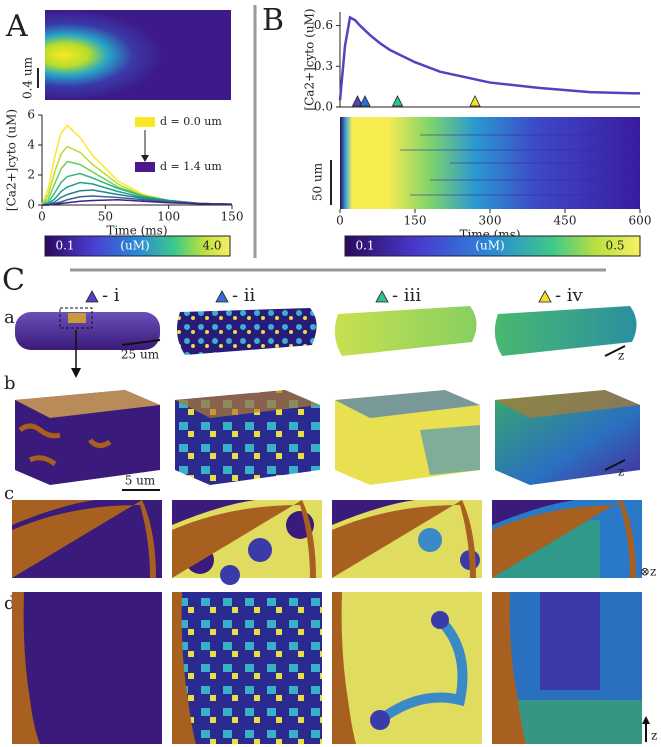 The image size is (661, 747). Describe the element at coordinates (31, 115) in the screenshot. I see `y-tick-label: 6` at that location.